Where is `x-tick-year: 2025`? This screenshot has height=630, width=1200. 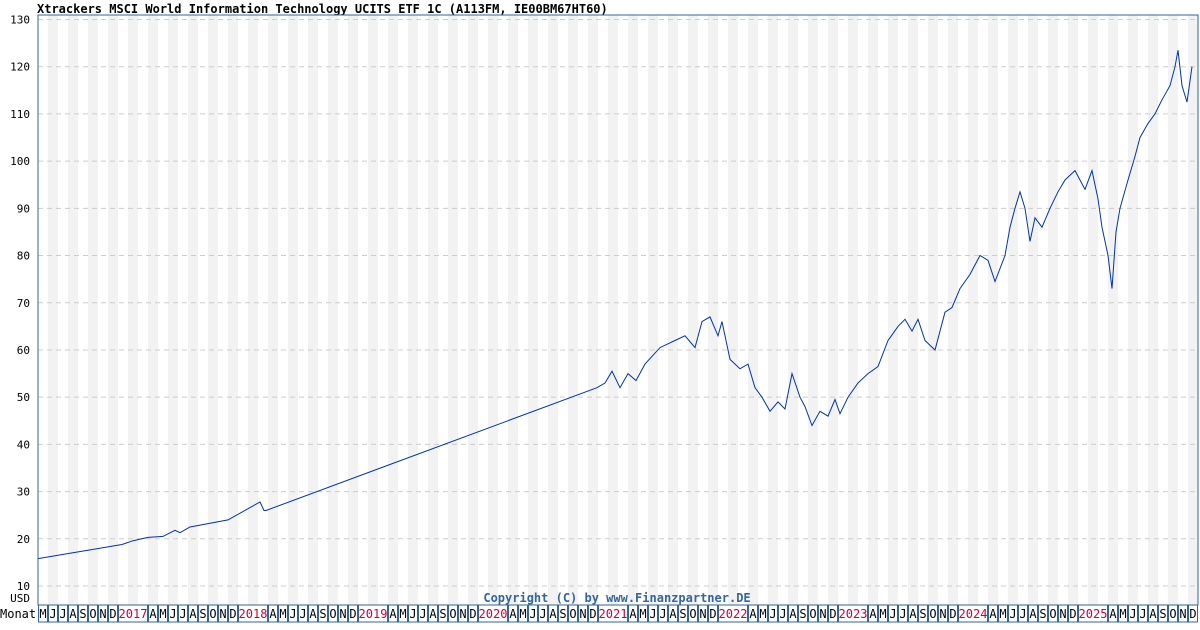 x-tick-year: 2025 is located at coordinates (1093, 614).